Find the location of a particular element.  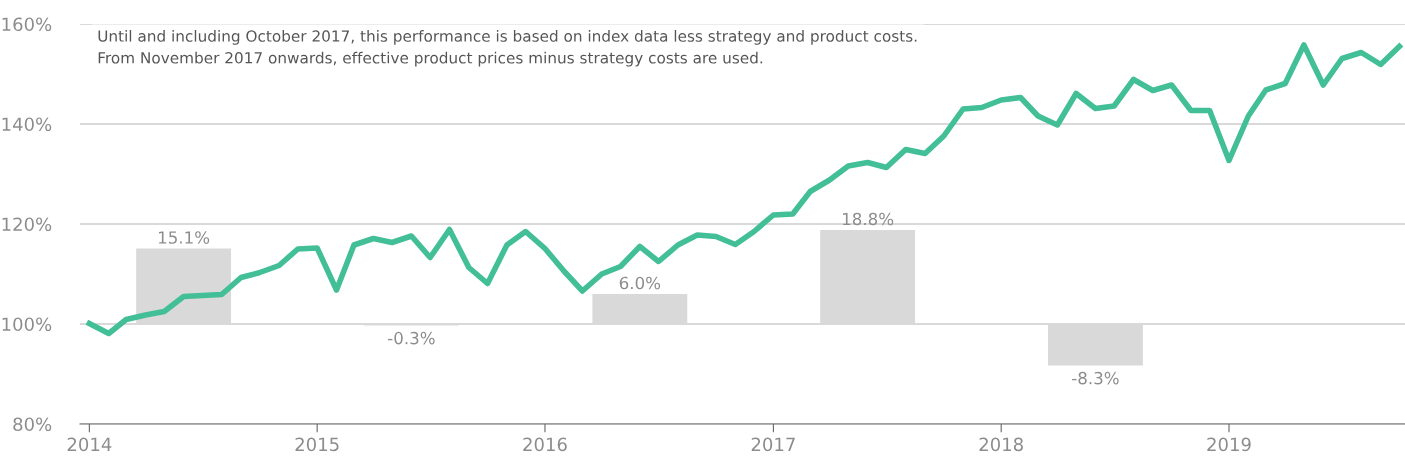

x-tick-label: 2017 is located at coordinates (773, 444).